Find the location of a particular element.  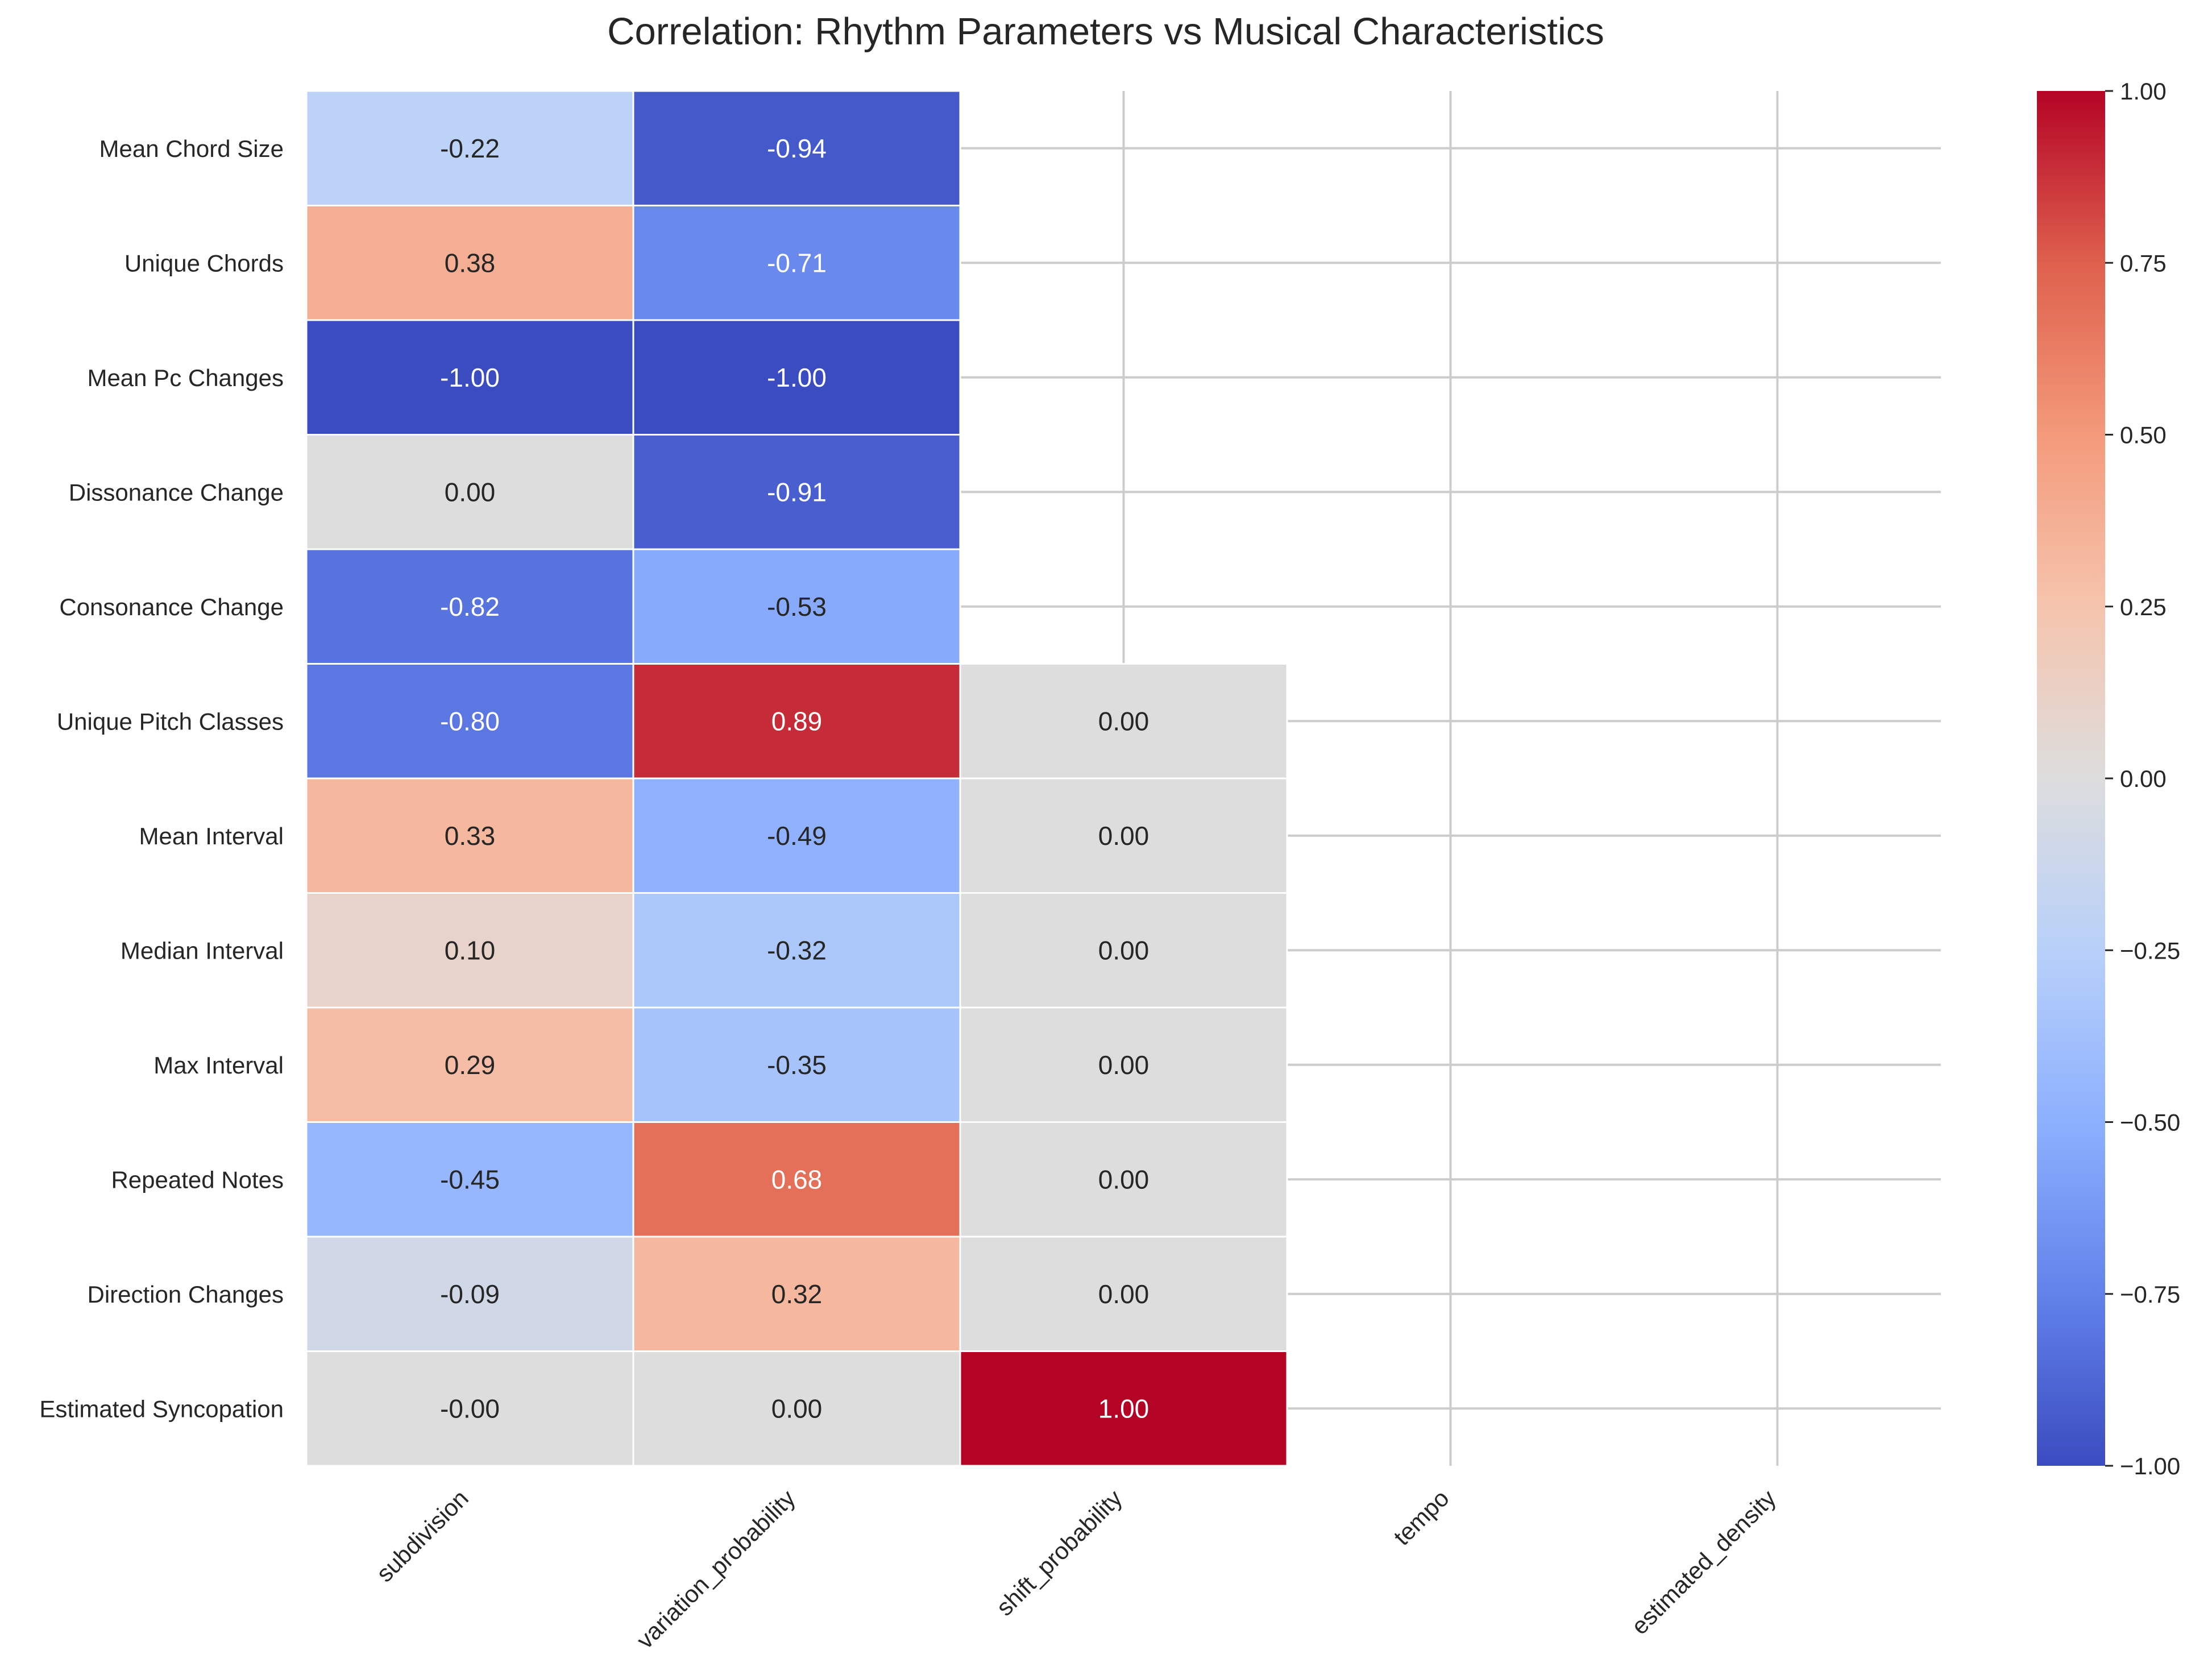

y-tick-label: Mean Pc Changes is located at coordinates (186, 377).